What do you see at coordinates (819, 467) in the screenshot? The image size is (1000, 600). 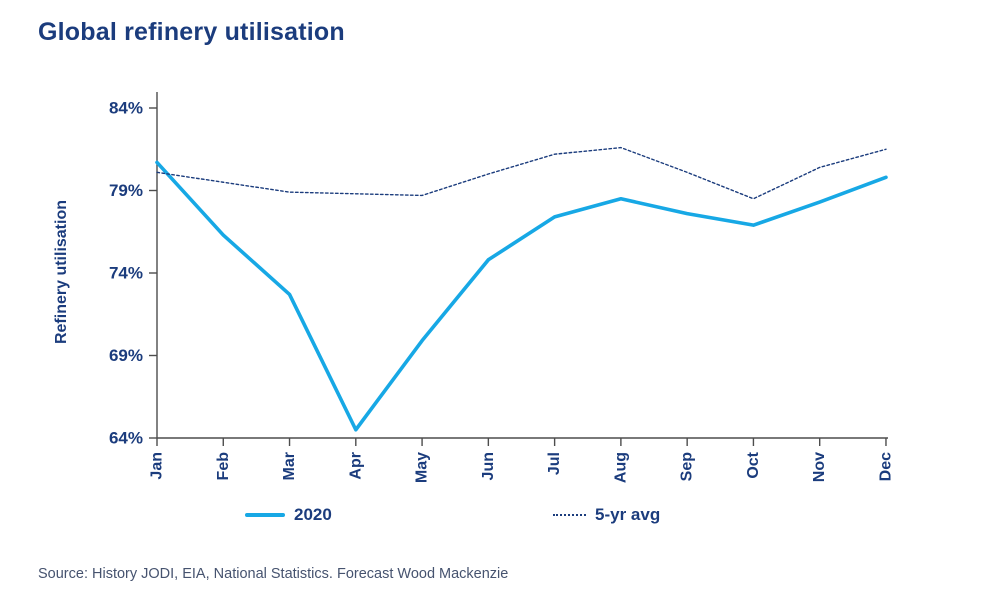 I see `x-tick-label: Nov` at bounding box center [819, 467].